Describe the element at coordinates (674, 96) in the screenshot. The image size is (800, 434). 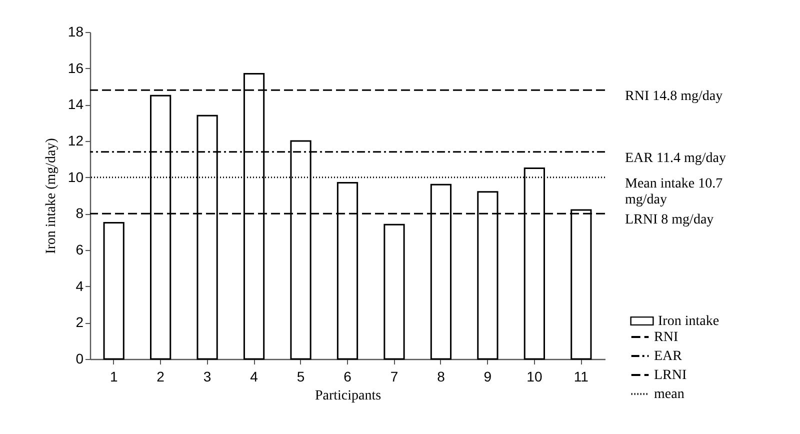
I see `text: RNI 14.8 mg/day` at that location.